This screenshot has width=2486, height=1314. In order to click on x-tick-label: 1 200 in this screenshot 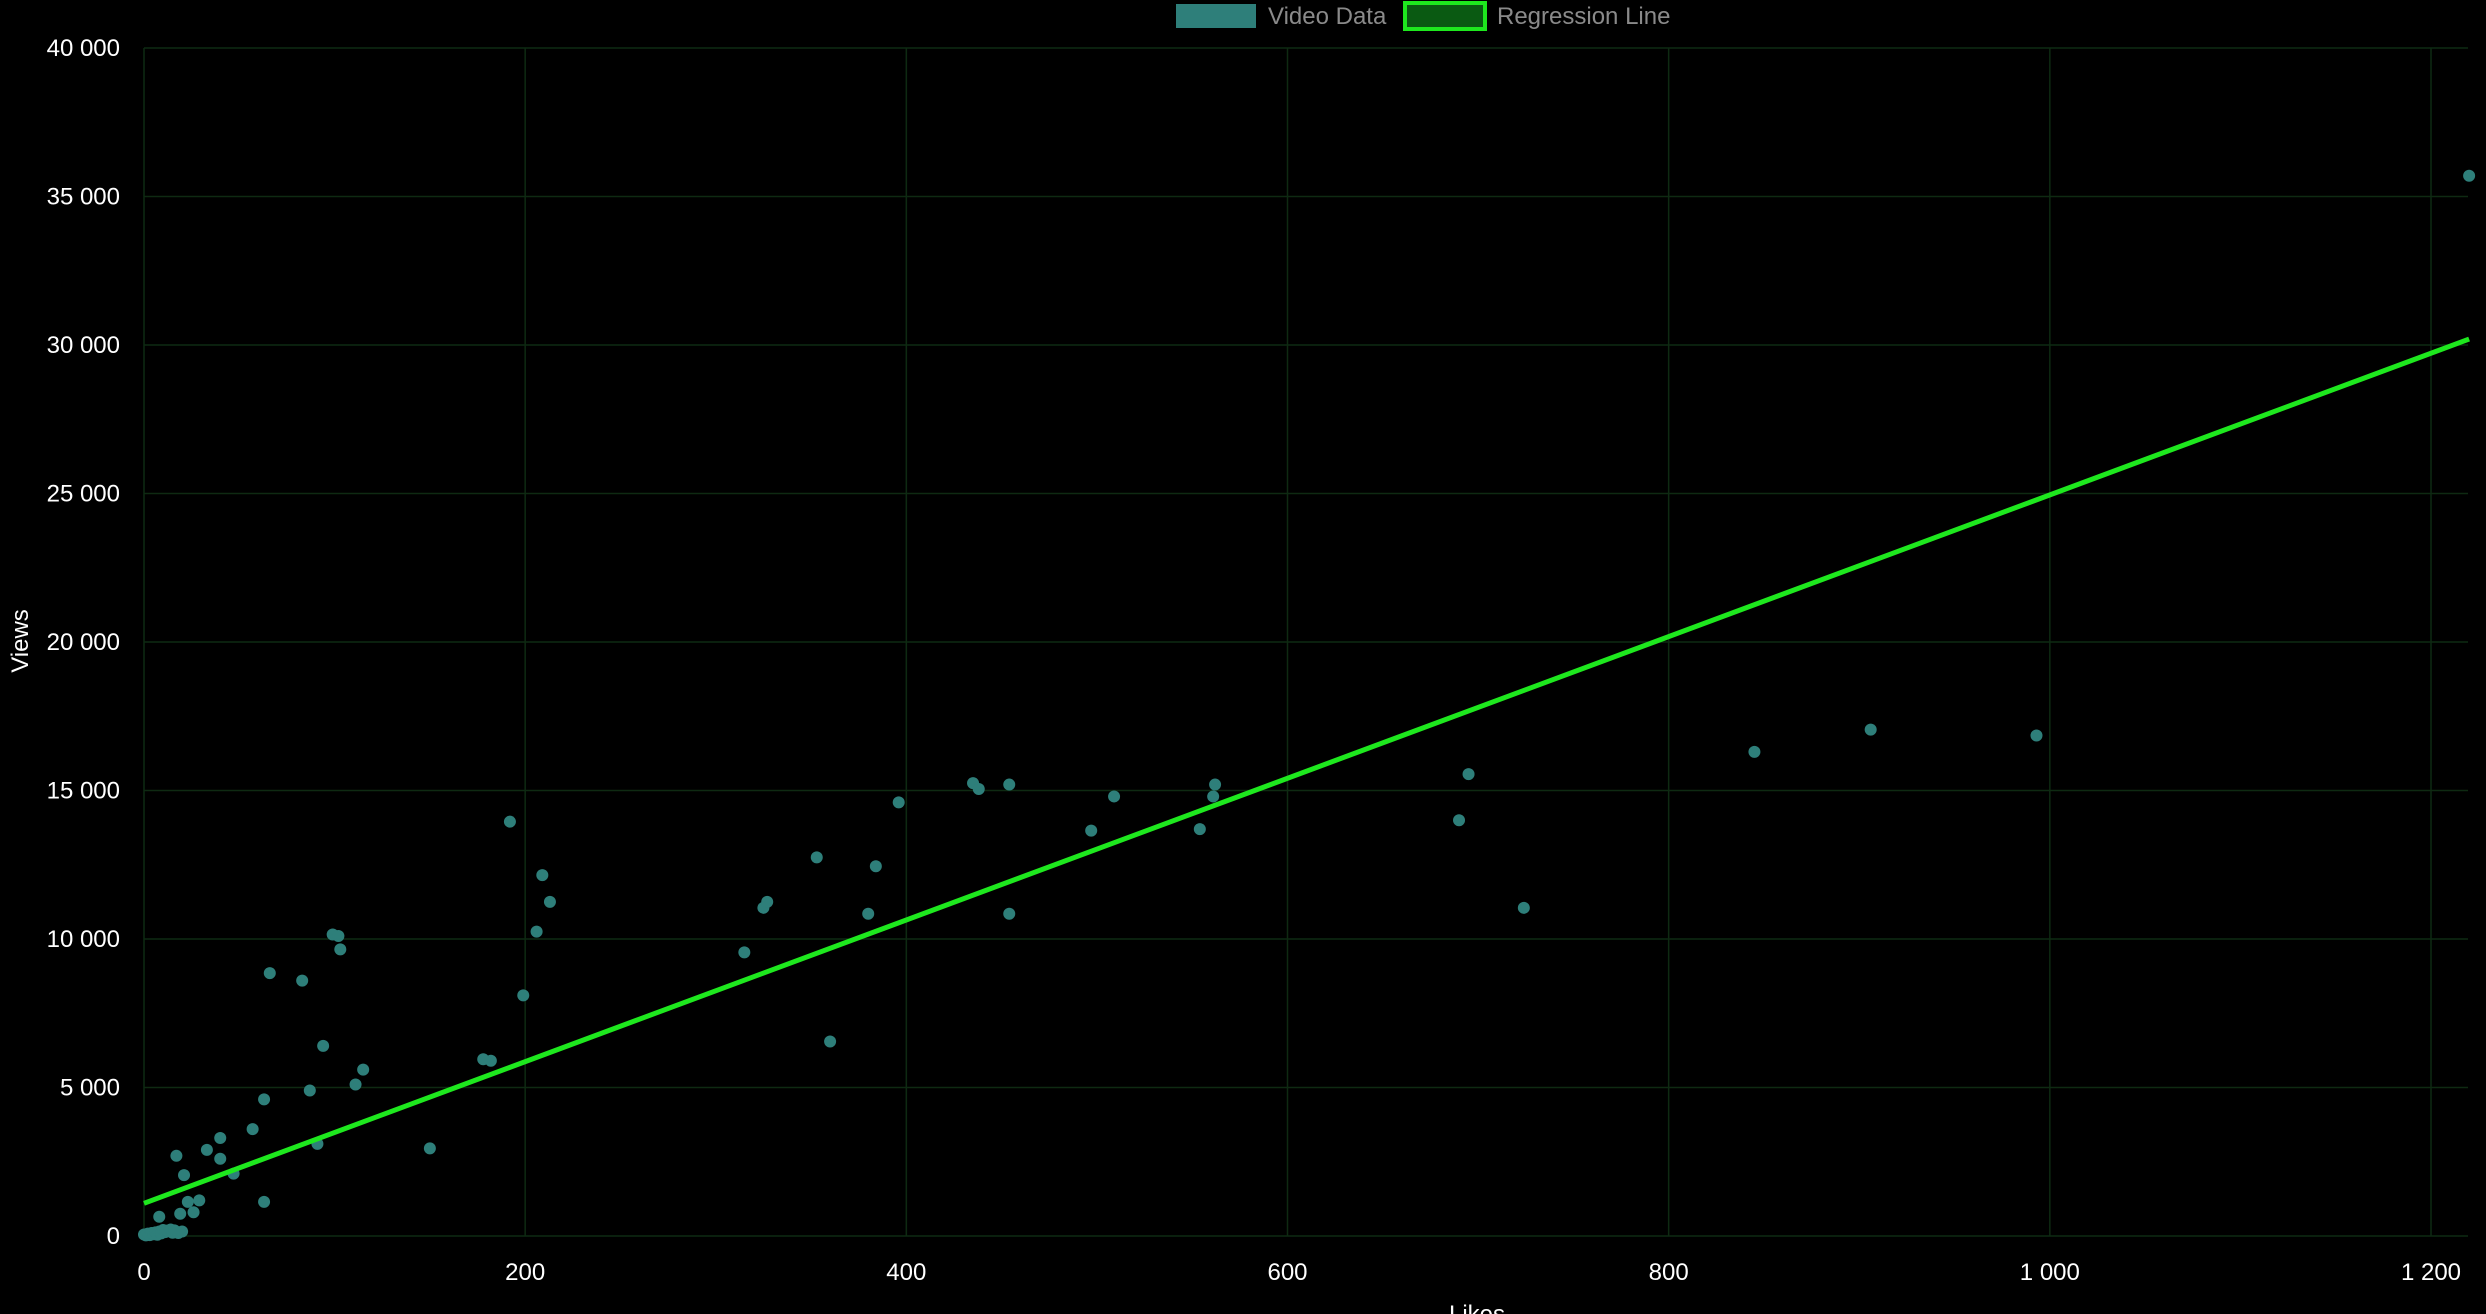, I will do `click(2431, 1272)`.